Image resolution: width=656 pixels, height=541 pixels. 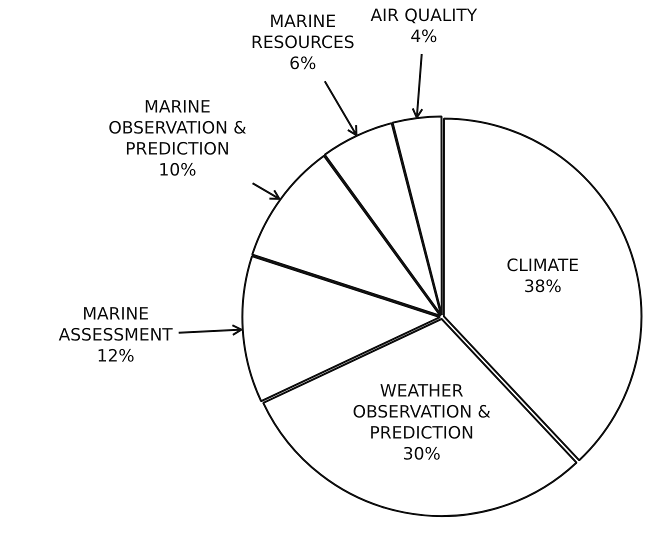 What do you see at coordinates (115, 356) in the screenshot?
I see `data-label: 12%` at bounding box center [115, 356].